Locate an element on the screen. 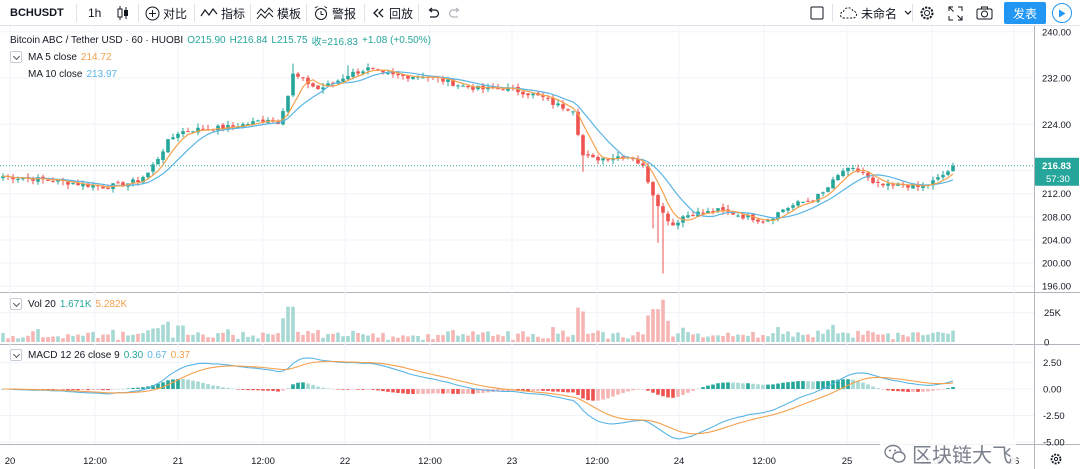 The image size is (1080, 469). settings-button is located at coordinates (927, 13).